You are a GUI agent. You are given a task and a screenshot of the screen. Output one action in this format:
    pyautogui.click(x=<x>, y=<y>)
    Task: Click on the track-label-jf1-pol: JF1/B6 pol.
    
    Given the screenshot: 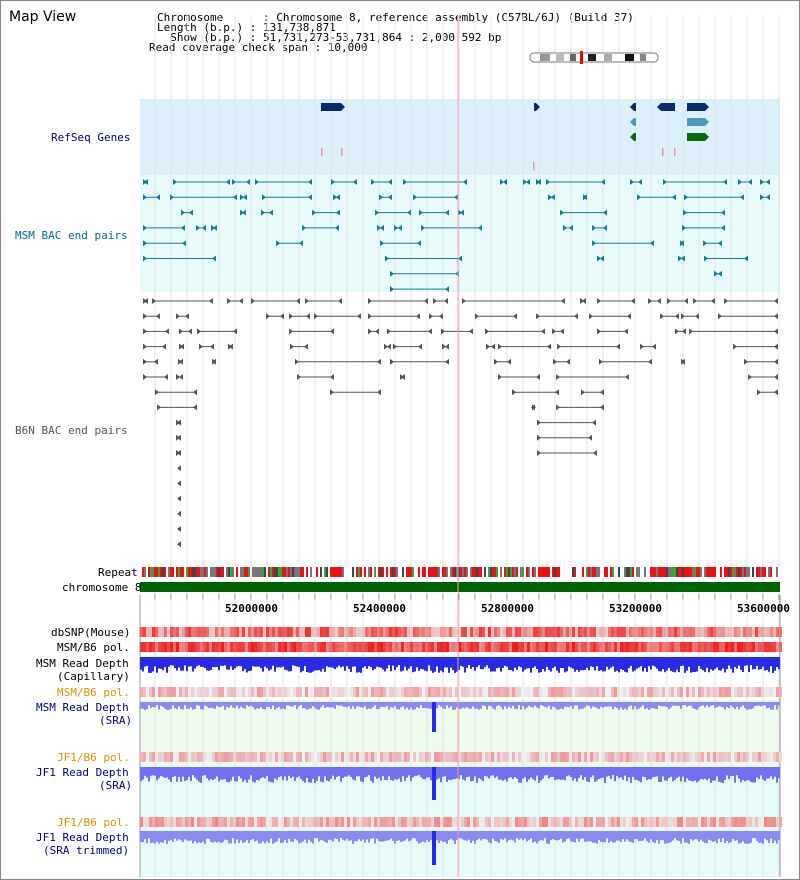 What is the action you would take?
    pyautogui.click(x=93, y=757)
    